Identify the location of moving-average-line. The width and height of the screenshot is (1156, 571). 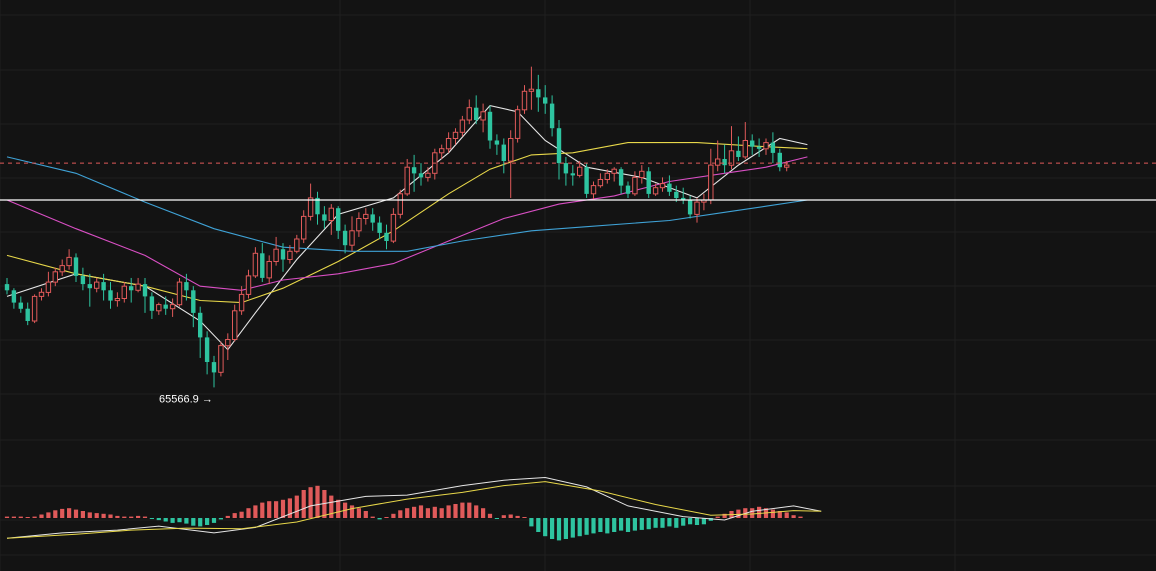
(407, 204).